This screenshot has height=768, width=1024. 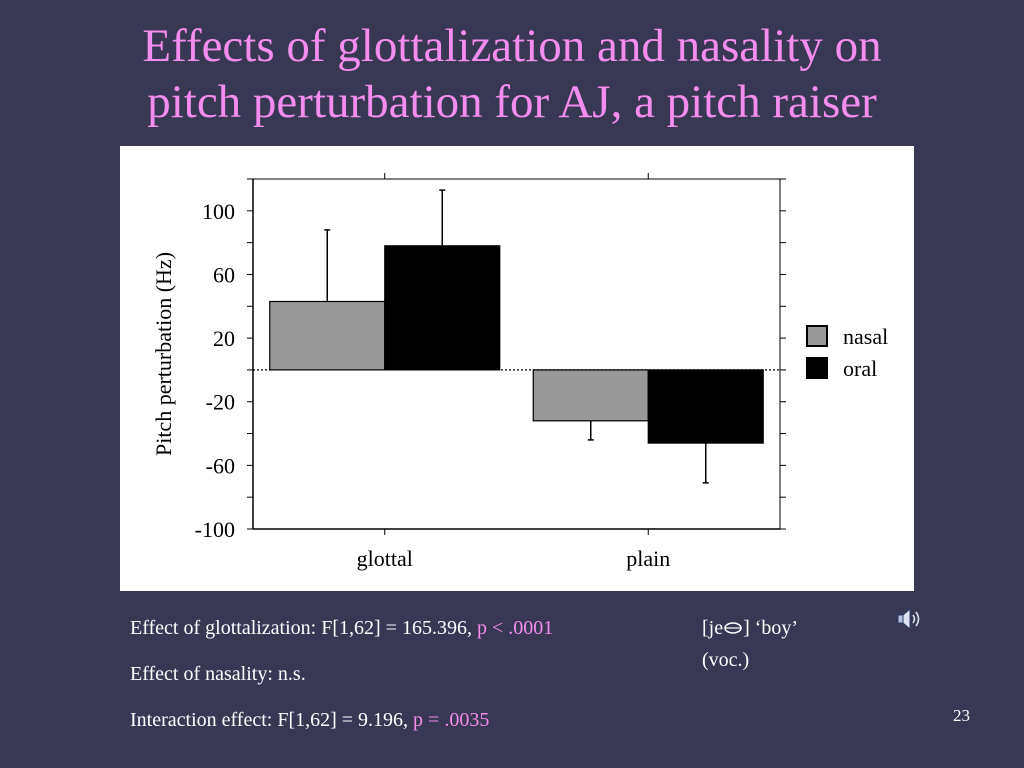 I want to click on y-tick-label: 20, so click(x=224, y=338).